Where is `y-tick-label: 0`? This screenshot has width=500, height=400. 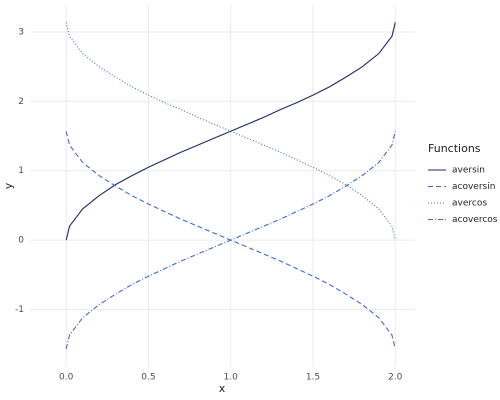
y-tick-label: 0 is located at coordinates (21, 241).